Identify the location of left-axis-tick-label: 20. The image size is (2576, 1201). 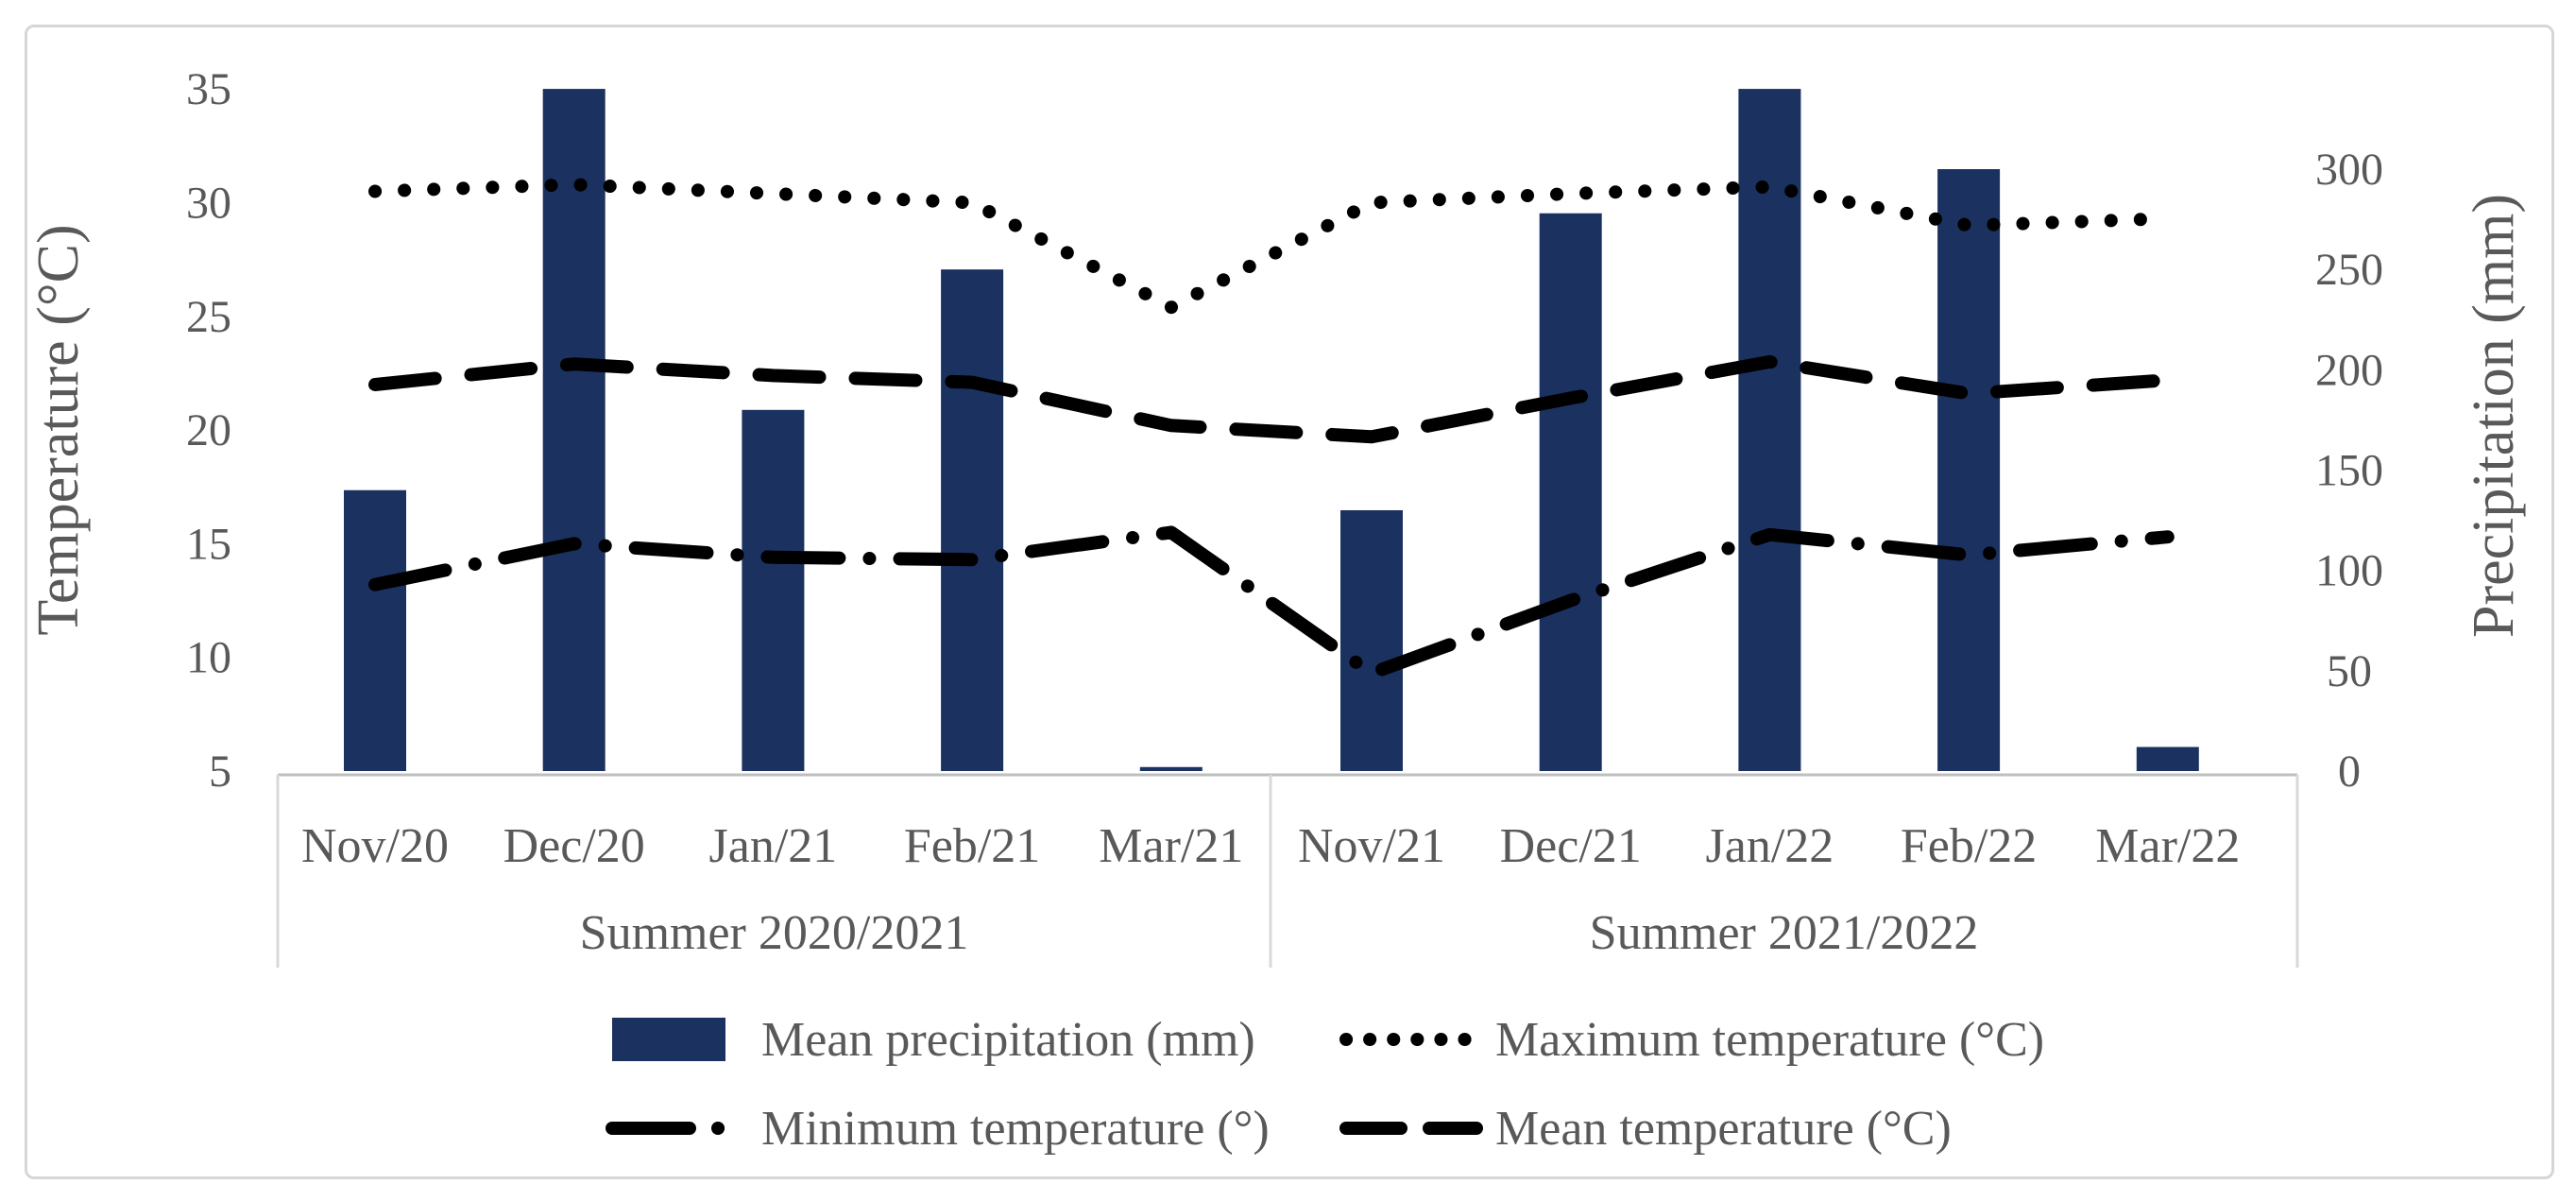
(209, 430).